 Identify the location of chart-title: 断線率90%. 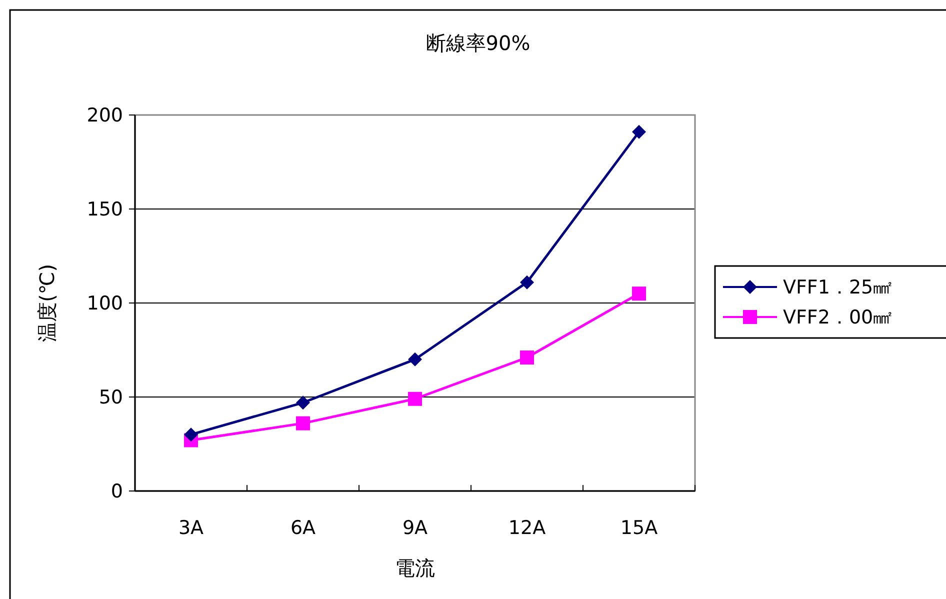
(478, 43).